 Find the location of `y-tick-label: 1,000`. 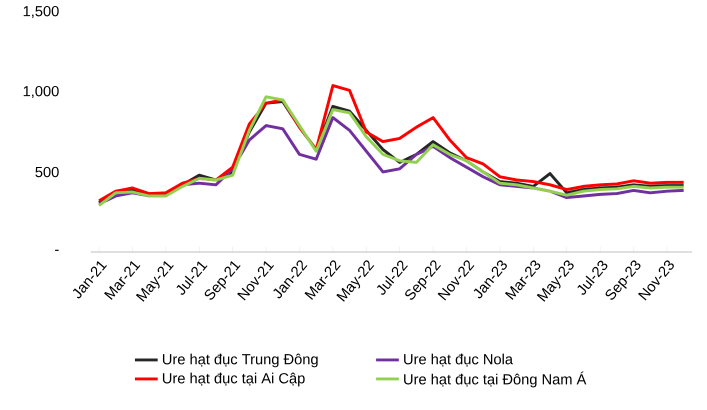

y-tick-label: 1,000 is located at coordinates (41, 92).